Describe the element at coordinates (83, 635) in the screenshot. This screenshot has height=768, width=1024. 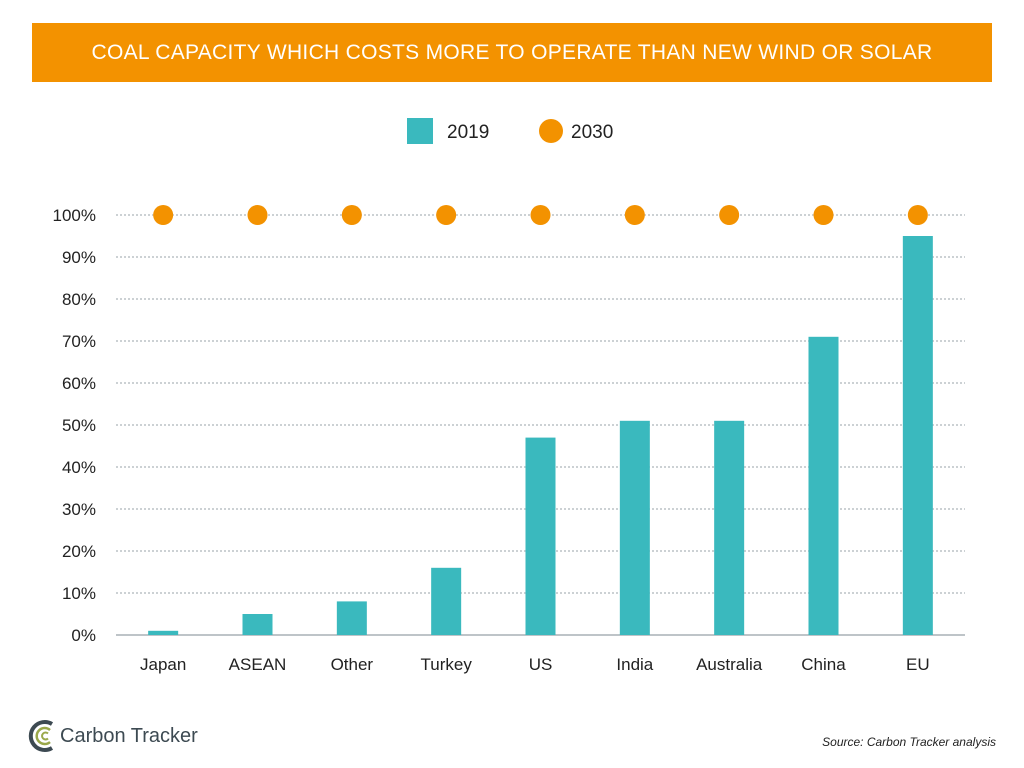
I see `y-tick-label: 0%` at that location.